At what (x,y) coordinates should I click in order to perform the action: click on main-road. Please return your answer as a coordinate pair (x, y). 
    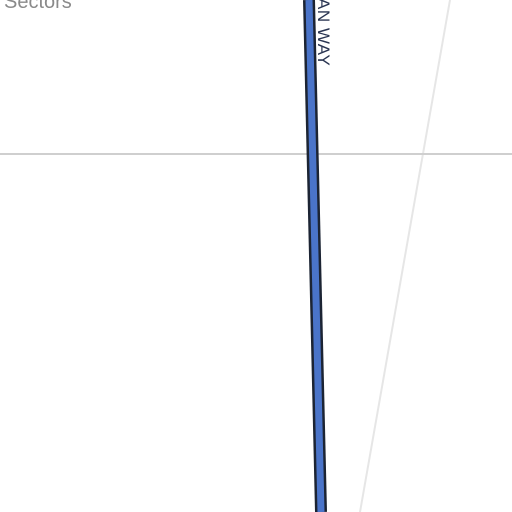
    Looking at the image, I should click on (315, 256).